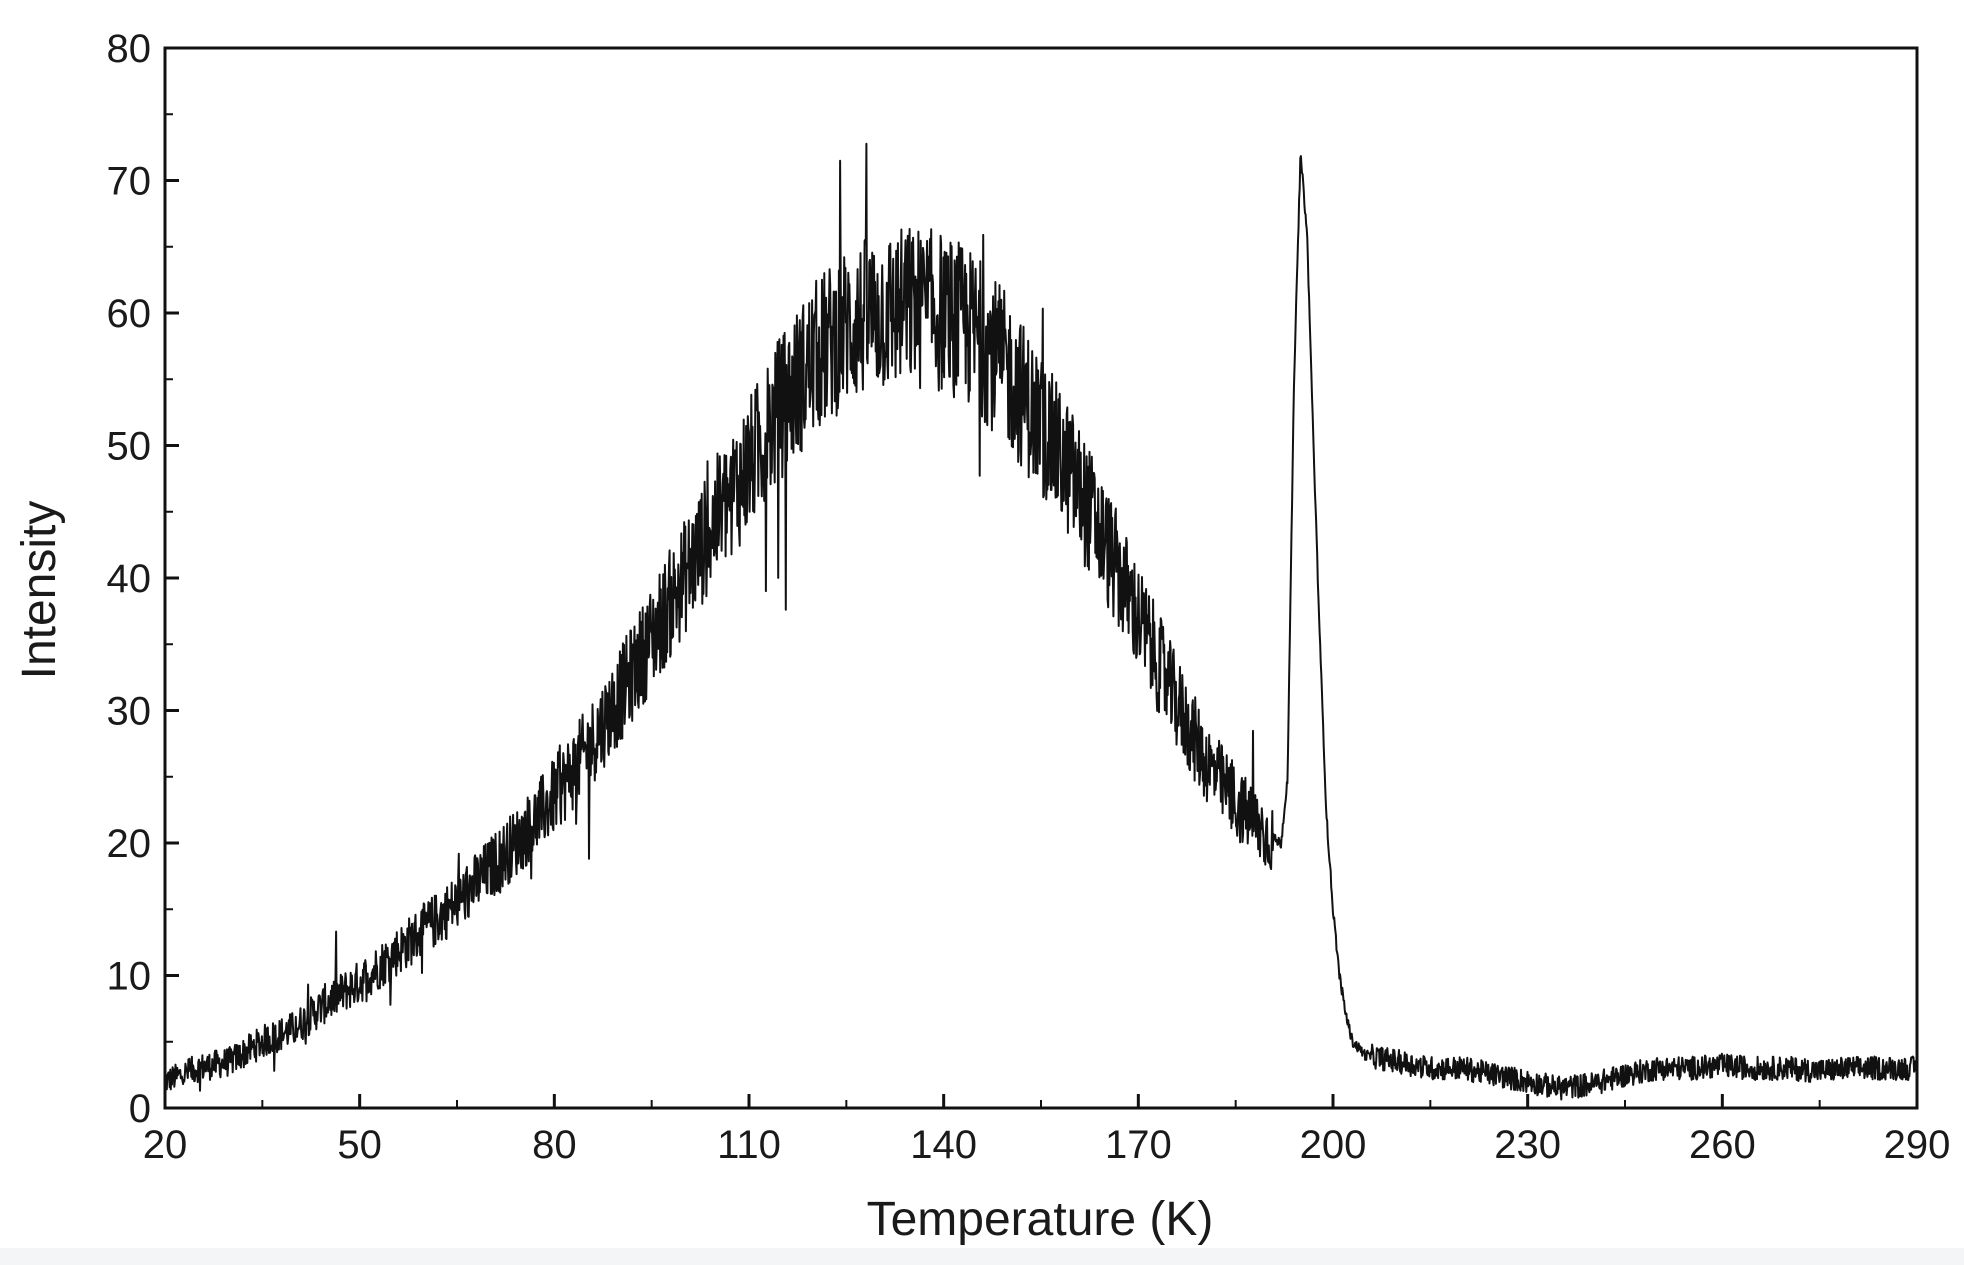 The image size is (1964, 1265). Describe the element at coordinates (129, 844) in the screenshot. I see `y-tick-label: 20` at that location.